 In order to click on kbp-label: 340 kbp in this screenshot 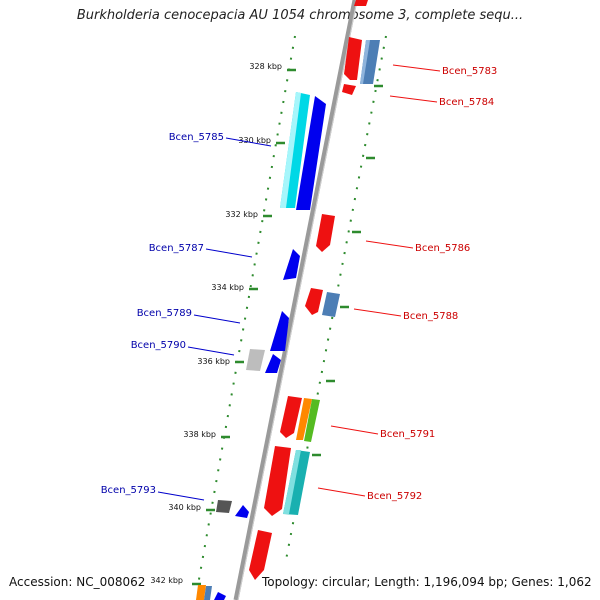, I will do `click(184, 507)`.